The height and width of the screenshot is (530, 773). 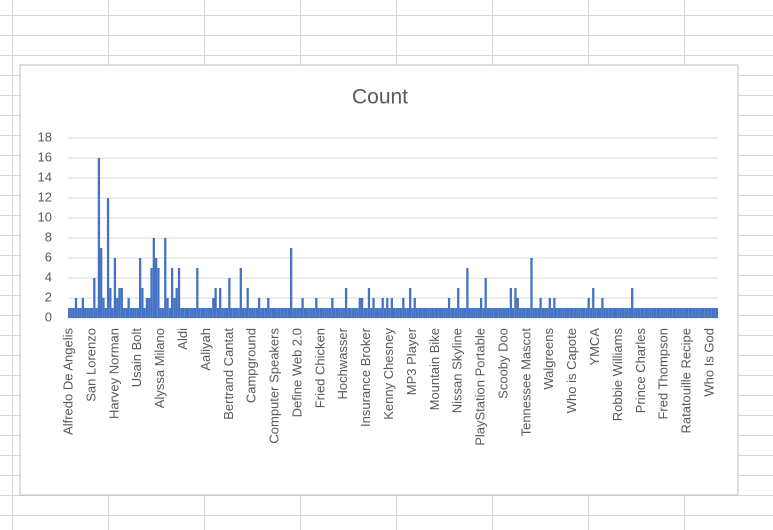 I want to click on x-tick-label: San Lorenzo, so click(x=90, y=365).